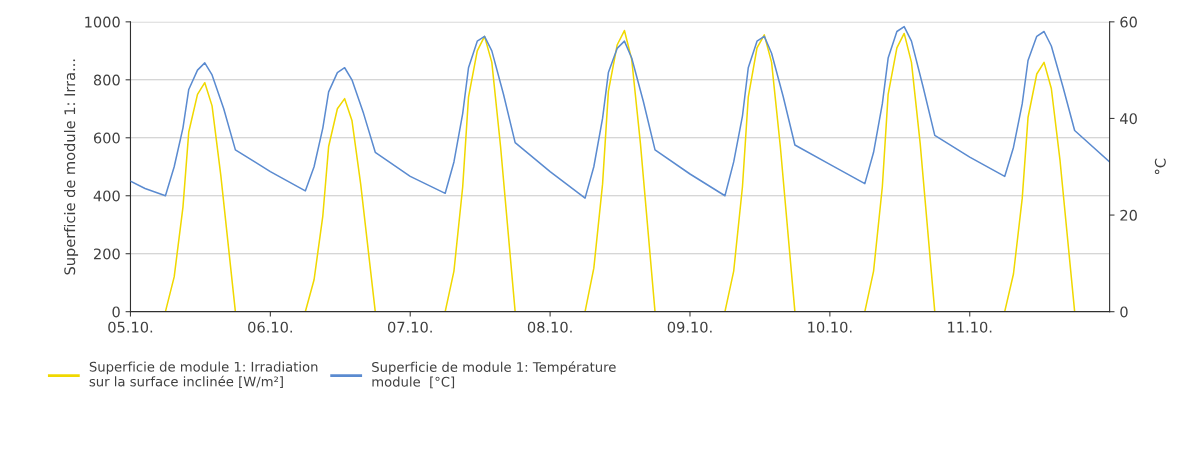  What do you see at coordinates (1160, 166) in the screenshot?
I see `y2-axis-title: °C` at bounding box center [1160, 166].